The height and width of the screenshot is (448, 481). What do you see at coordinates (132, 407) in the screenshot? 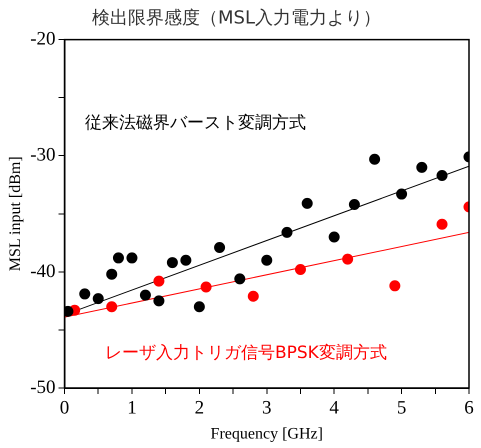
I see `x-tick-label: 1` at bounding box center [132, 407].